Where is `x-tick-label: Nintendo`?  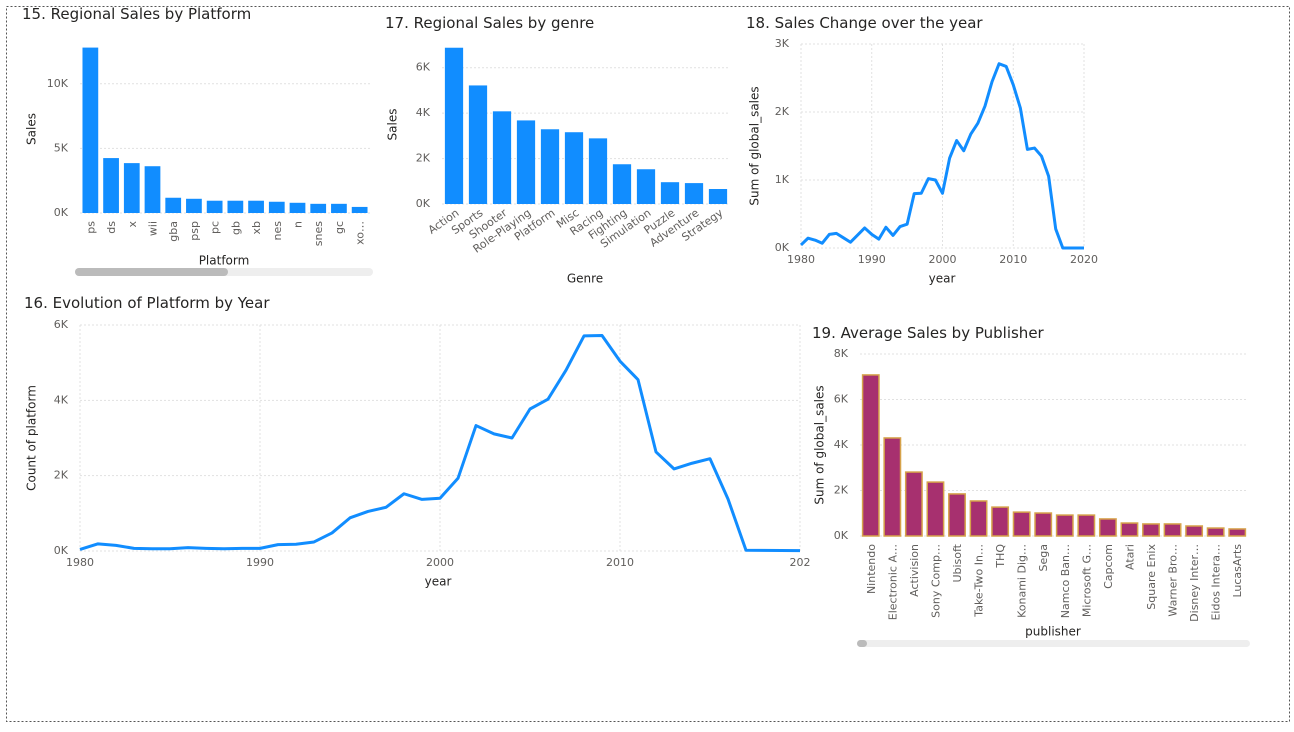 x-tick-label: Nintendo is located at coordinates (871, 569).